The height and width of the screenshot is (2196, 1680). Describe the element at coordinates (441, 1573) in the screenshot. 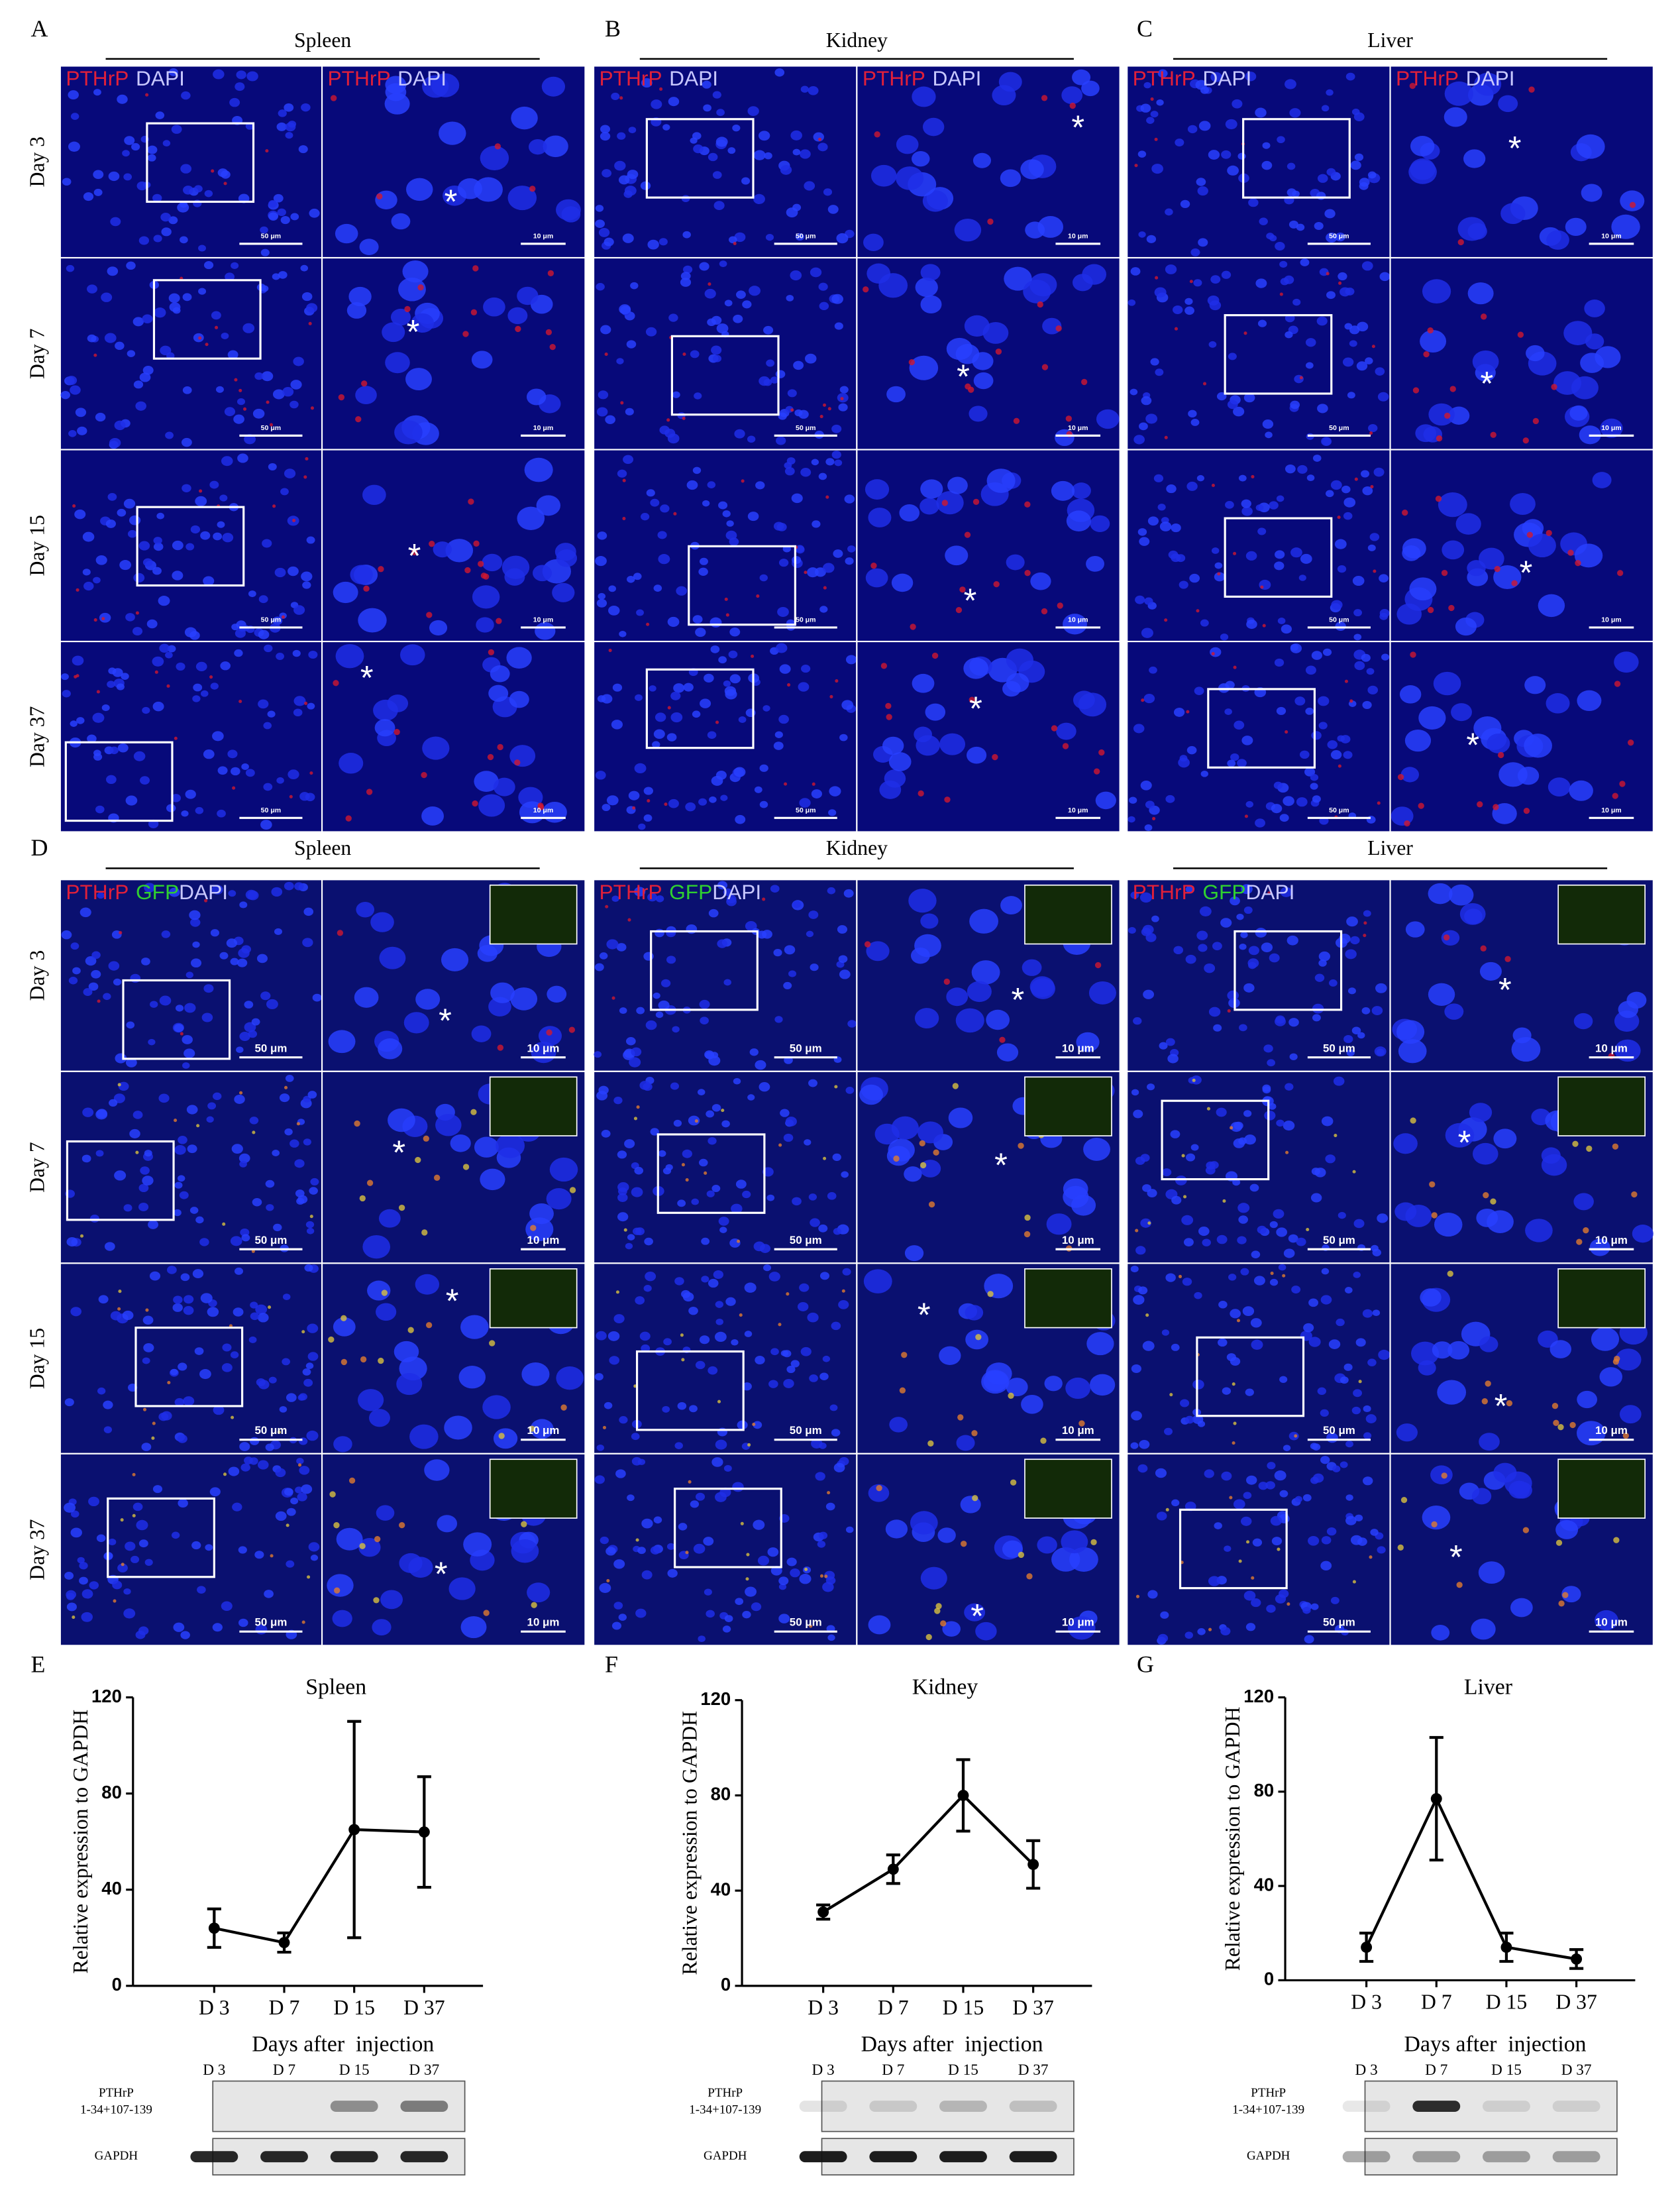

I see `asterisk: *` at that location.